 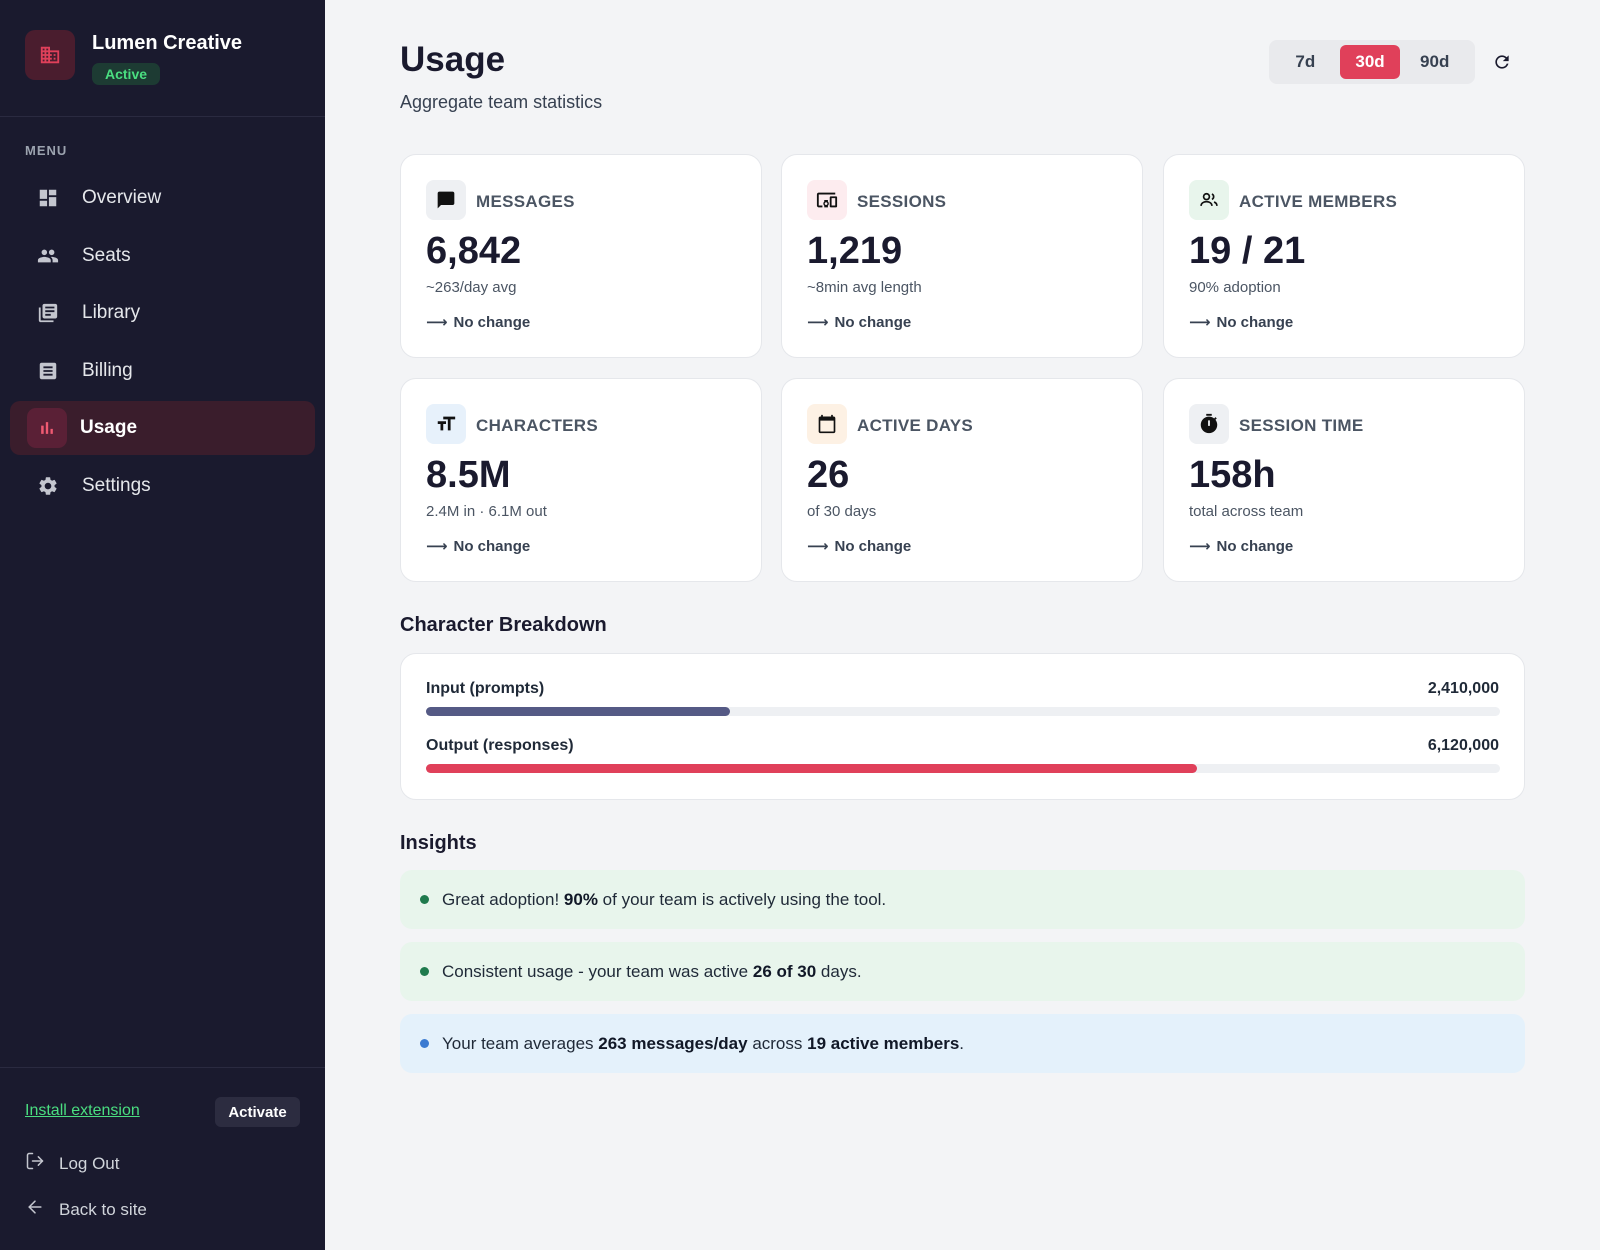 What do you see at coordinates (500, 745) in the screenshot?
I see `breakdown-output-label: Output (responses)` at bounding box center [500, 745].